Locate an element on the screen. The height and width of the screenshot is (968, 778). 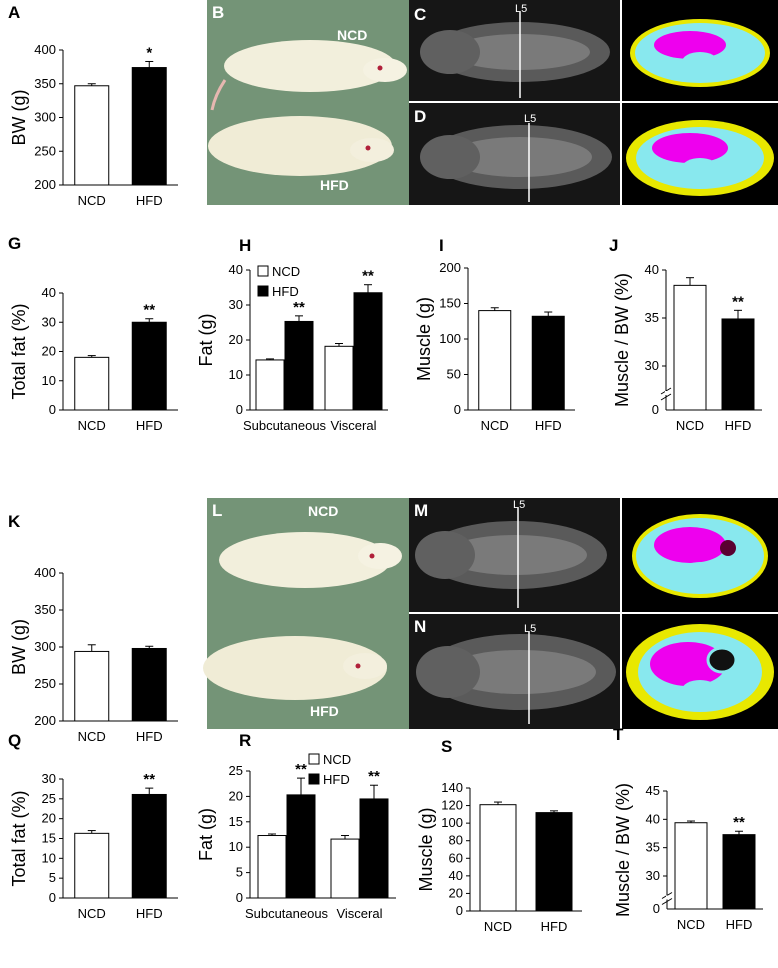
x-tick-label-a: HFD is located at coordinates (149, 200).